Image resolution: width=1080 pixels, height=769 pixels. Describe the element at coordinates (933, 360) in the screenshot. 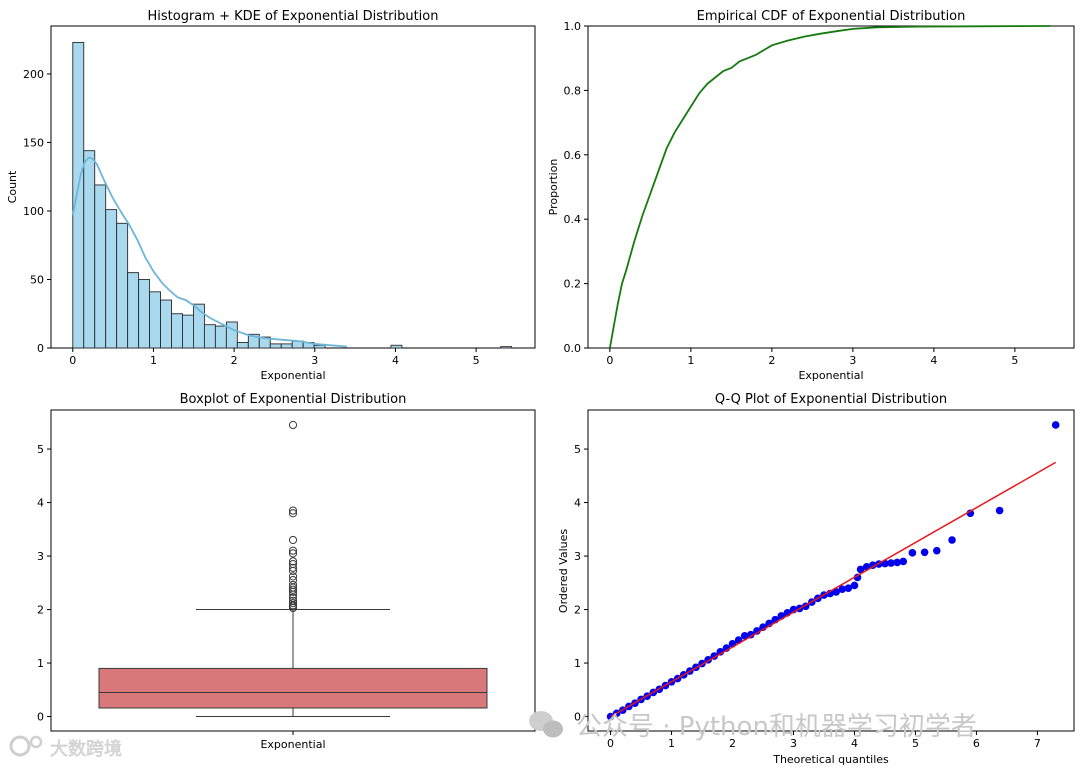

I see `ecdf-xtick-label: 4` at that location.